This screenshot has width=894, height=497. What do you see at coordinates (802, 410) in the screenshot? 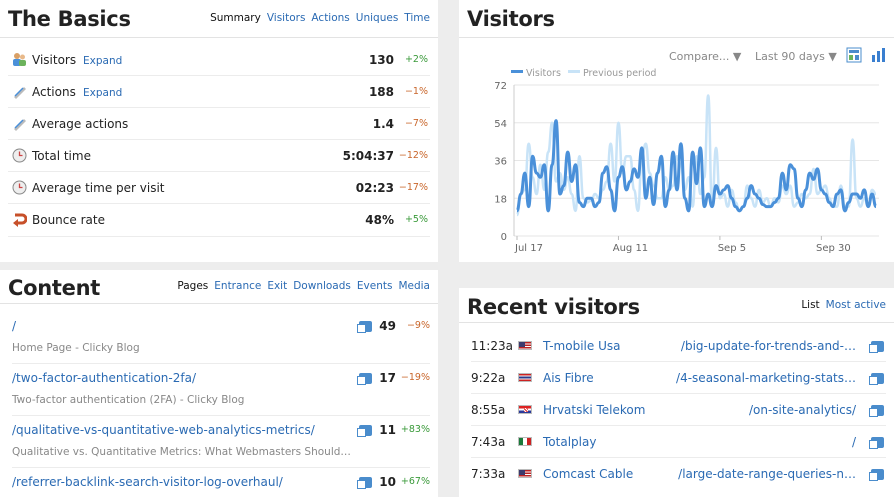
I see `visitor-landing-page: /on-site-analytics/` at bounding box center [802, 410].